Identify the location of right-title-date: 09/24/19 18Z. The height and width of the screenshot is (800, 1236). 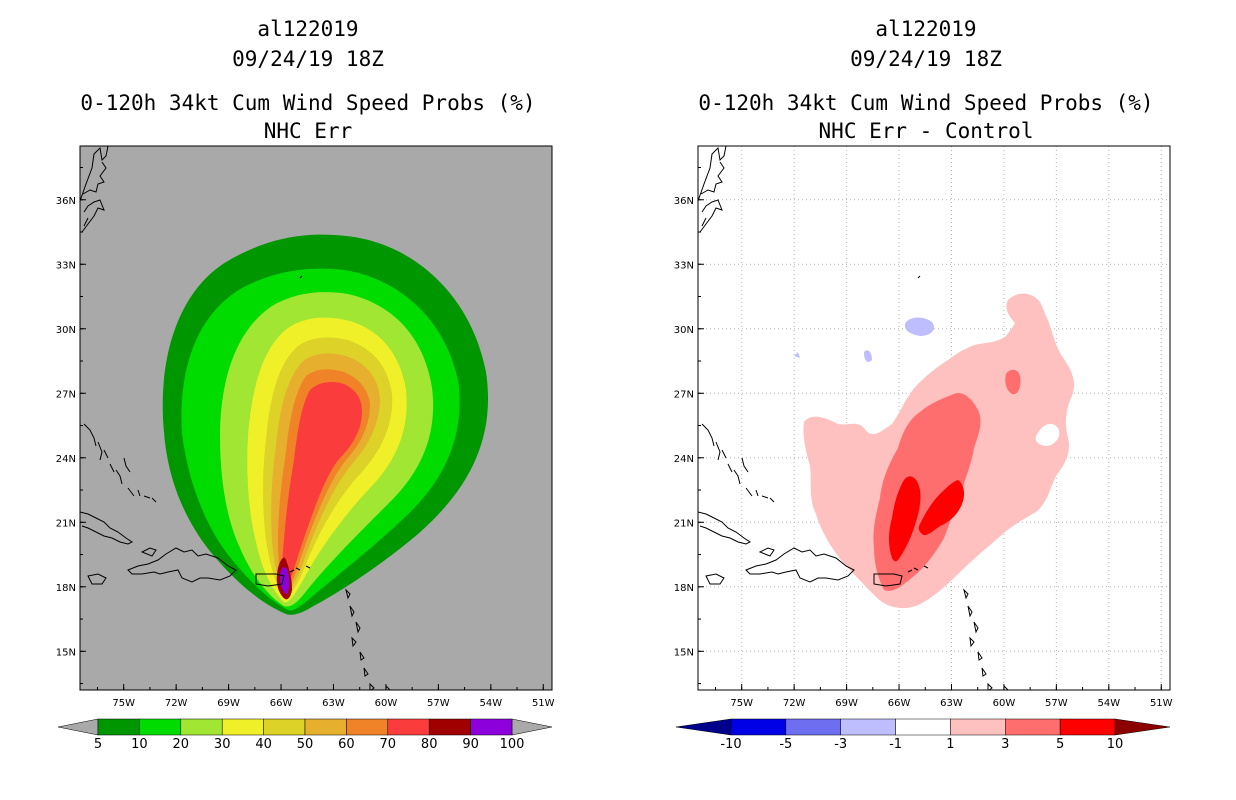
(926, 59).